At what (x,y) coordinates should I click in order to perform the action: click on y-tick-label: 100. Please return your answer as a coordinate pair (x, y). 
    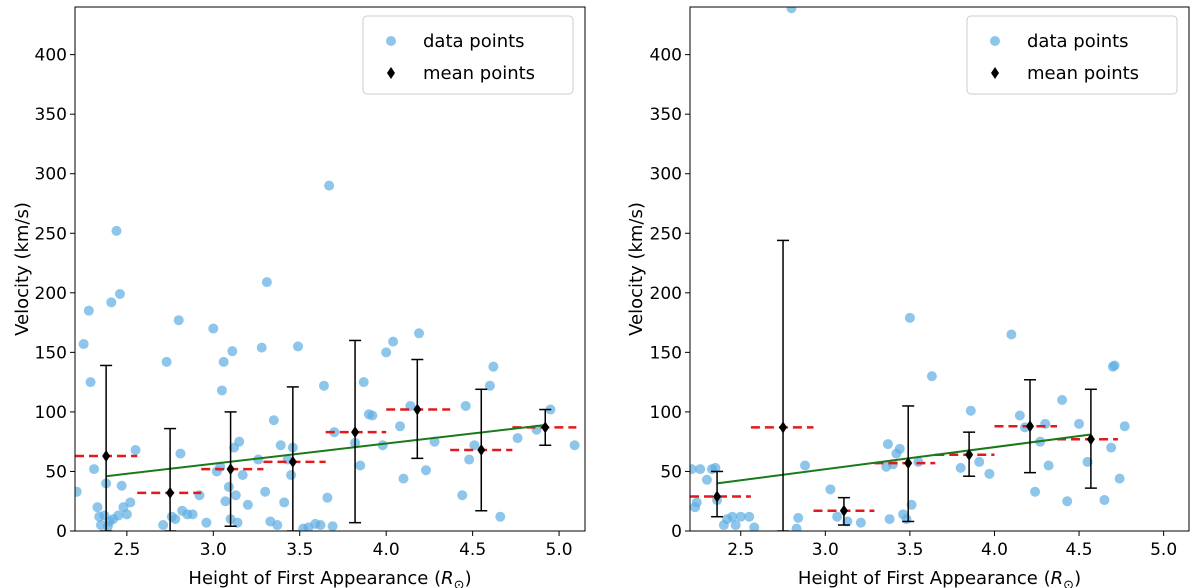
    Looking at the image, I should click on (51, 413).